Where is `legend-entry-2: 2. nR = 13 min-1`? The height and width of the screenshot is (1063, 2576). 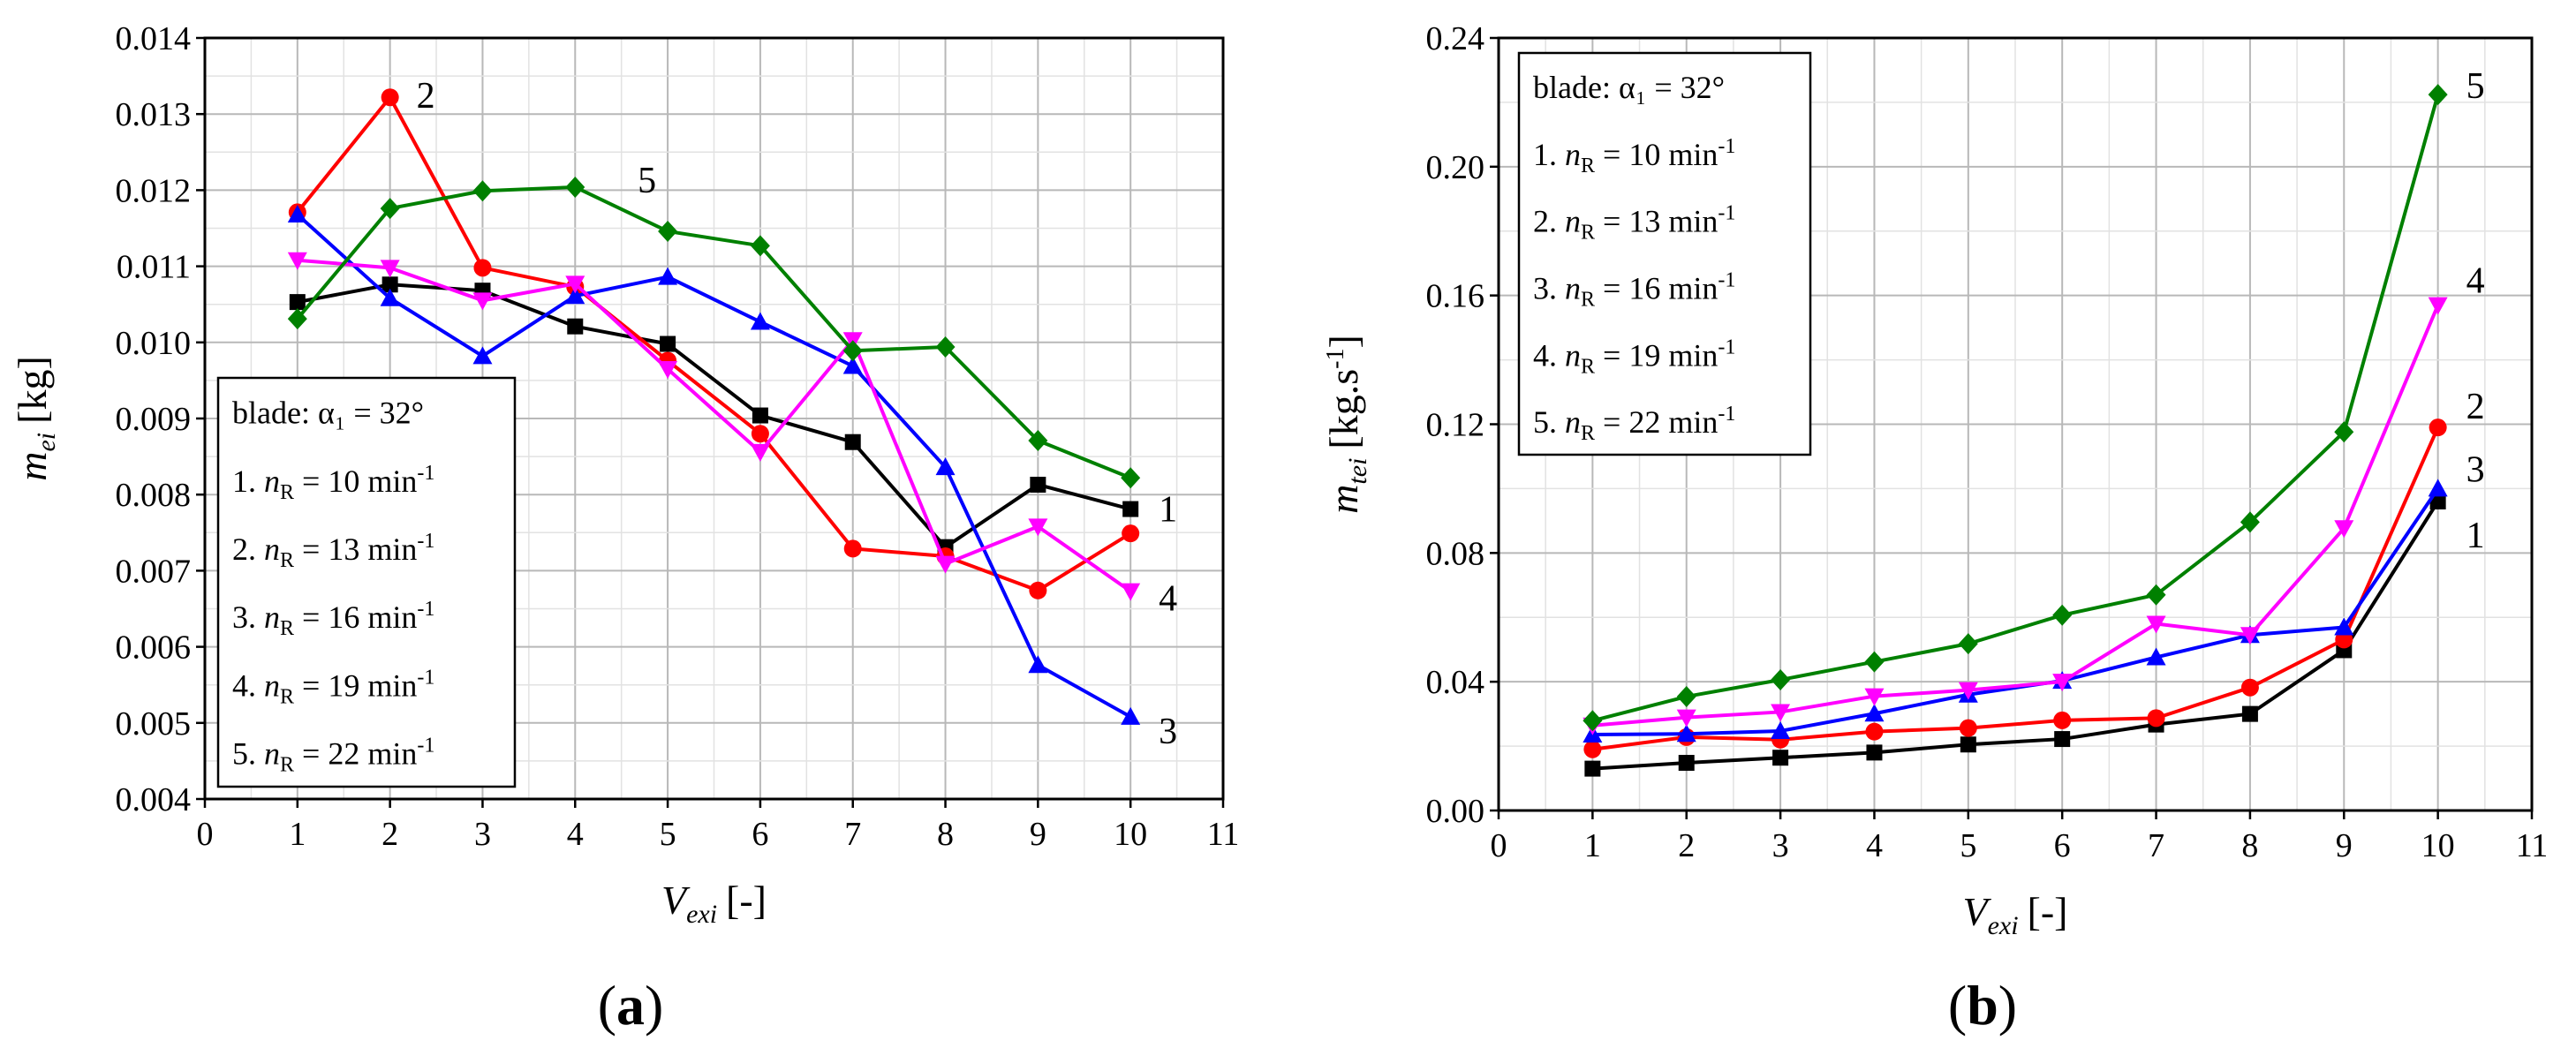
legend-entry-2: 2. nR = 13 min-1 is located at coordinates (333, 551).